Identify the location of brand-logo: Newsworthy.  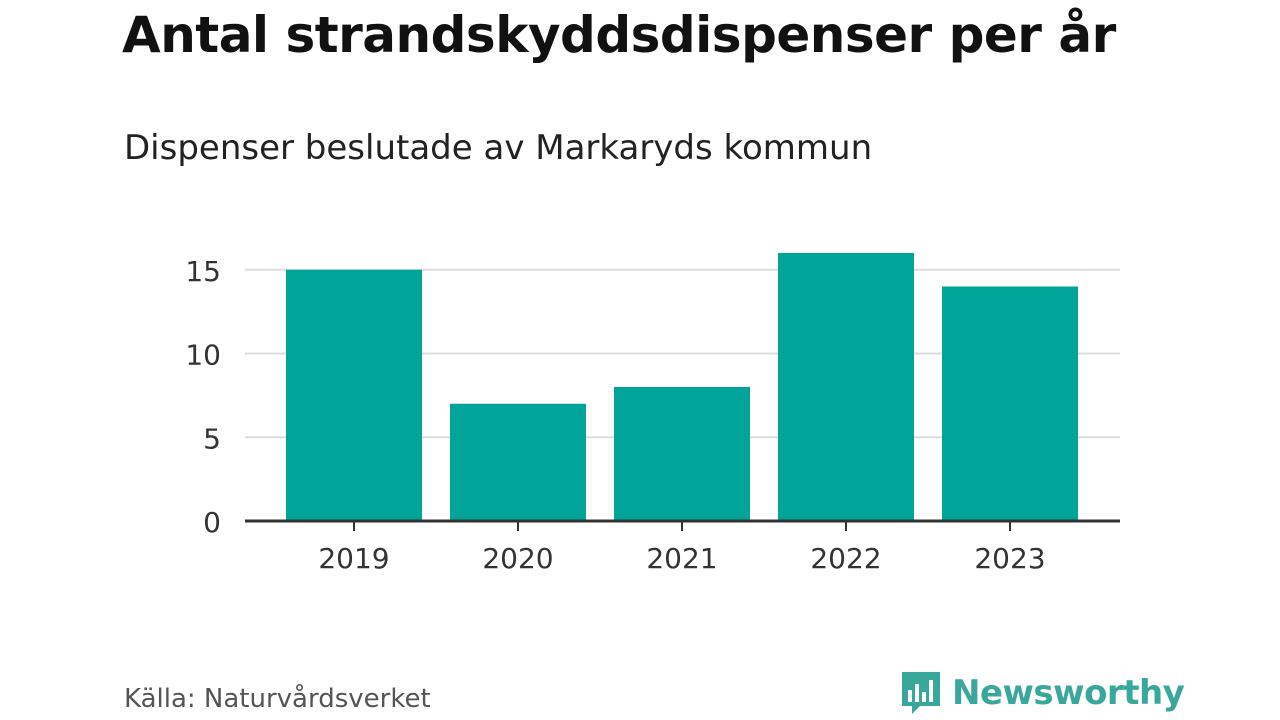
(1042, 693).